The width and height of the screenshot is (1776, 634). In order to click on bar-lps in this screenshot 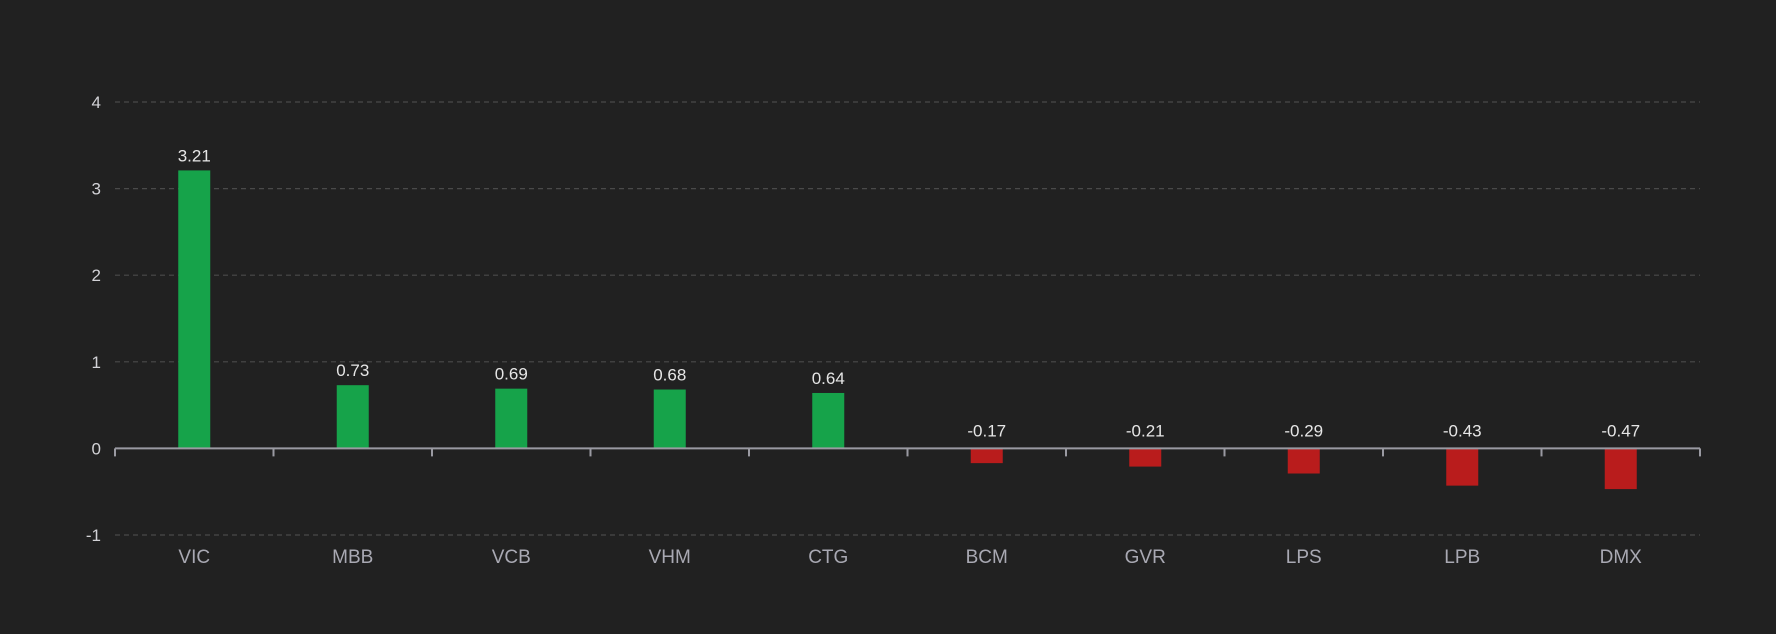, I will do `click(1303, 461)`.